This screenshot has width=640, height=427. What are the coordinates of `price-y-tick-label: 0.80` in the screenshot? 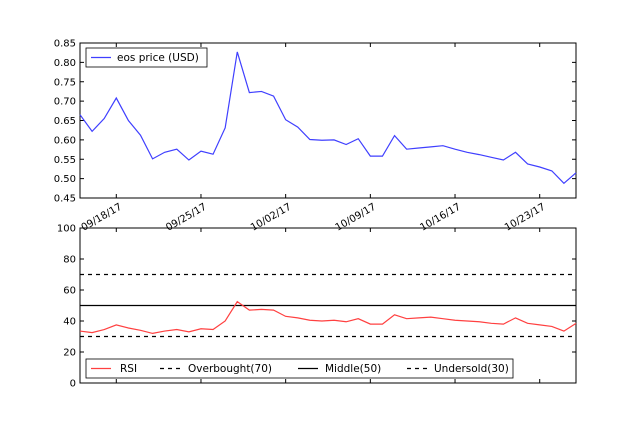 It's located at (65, 63).